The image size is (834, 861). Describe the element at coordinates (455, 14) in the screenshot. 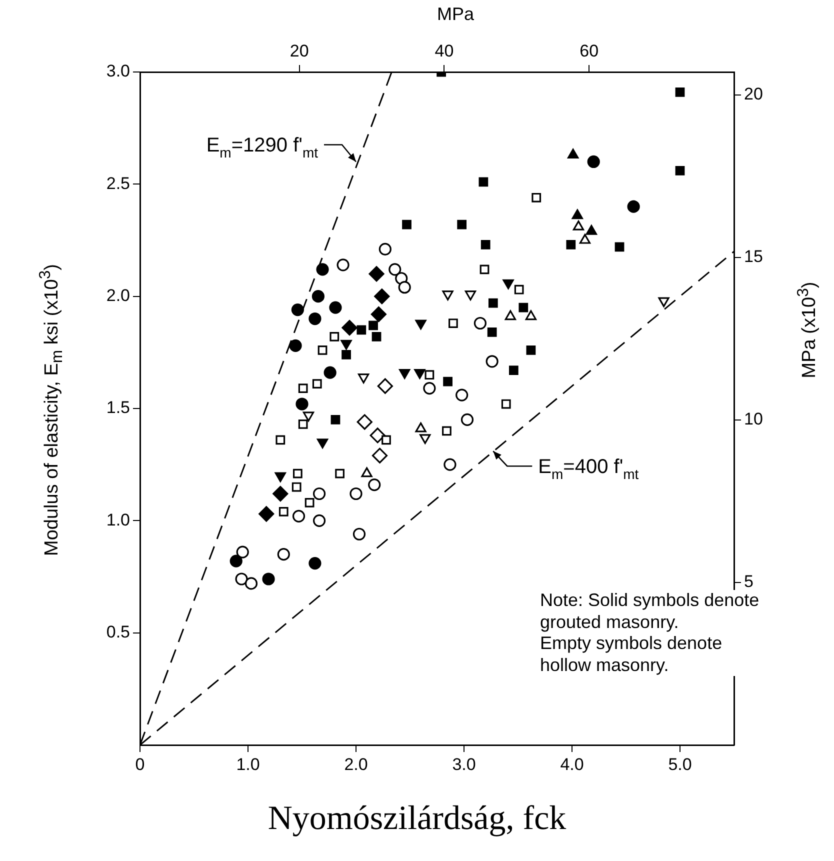

I see `x2-axis-title: MPa` at that location.